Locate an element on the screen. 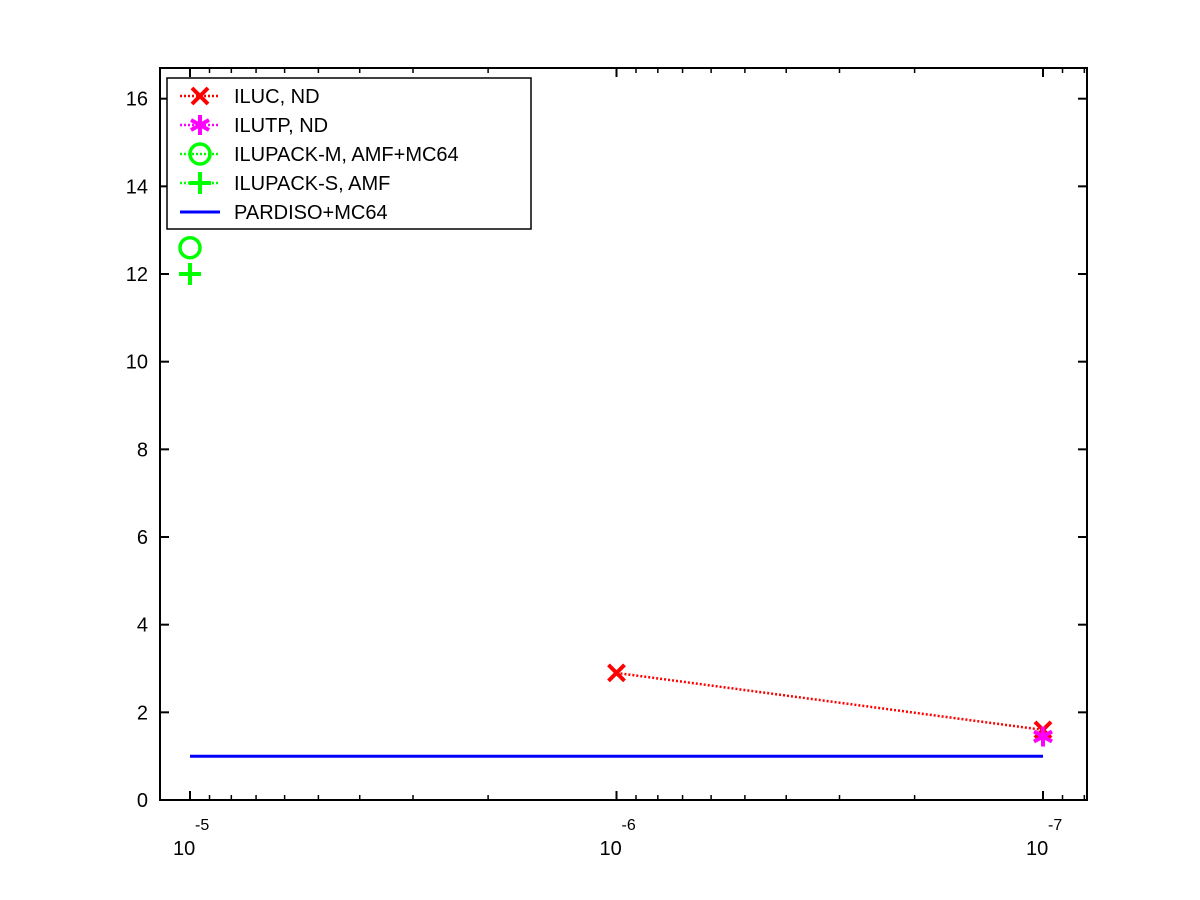 This screenshot has width=1200, height=900. series-2-point-1-shape is located at coordinates (1043, 736).